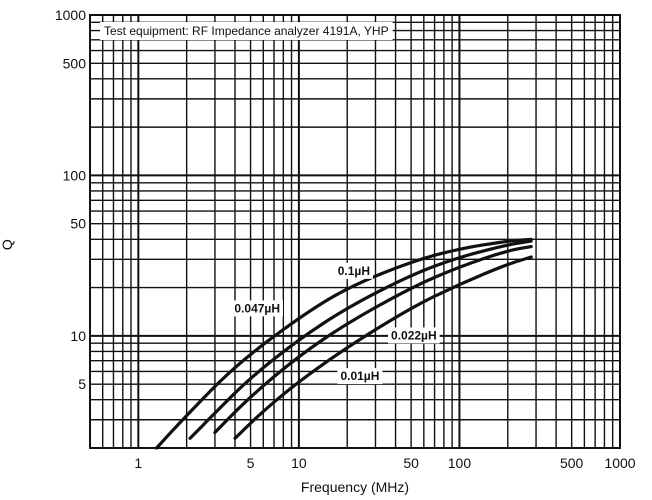  I want to click on x-tick-label: 500, so click(572, 463).